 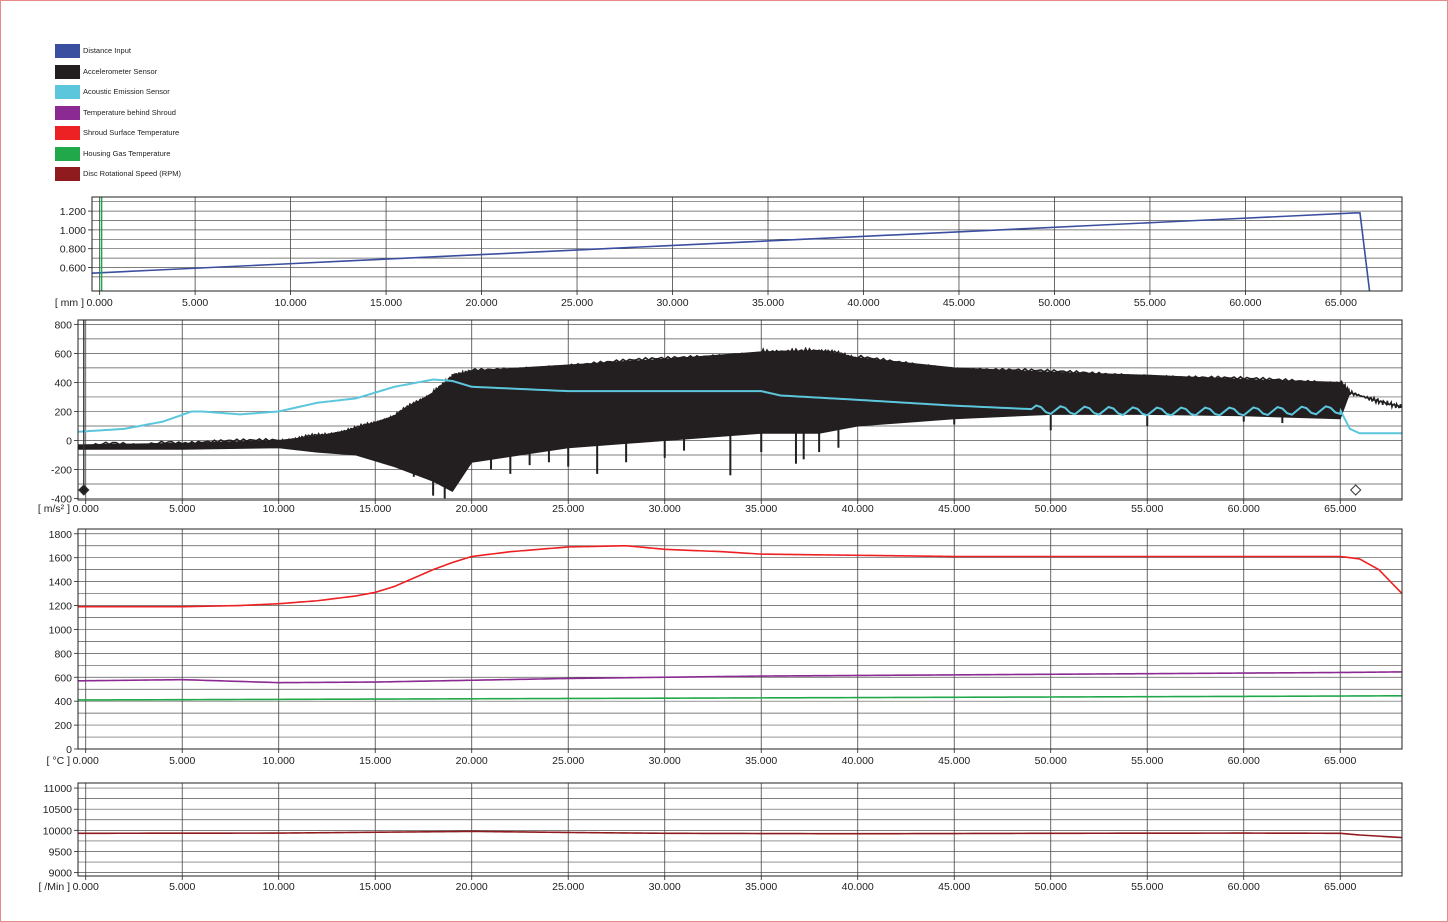 I want to click on series-disc-rotational-speed-rpm-line, so click(x=740, y=834).